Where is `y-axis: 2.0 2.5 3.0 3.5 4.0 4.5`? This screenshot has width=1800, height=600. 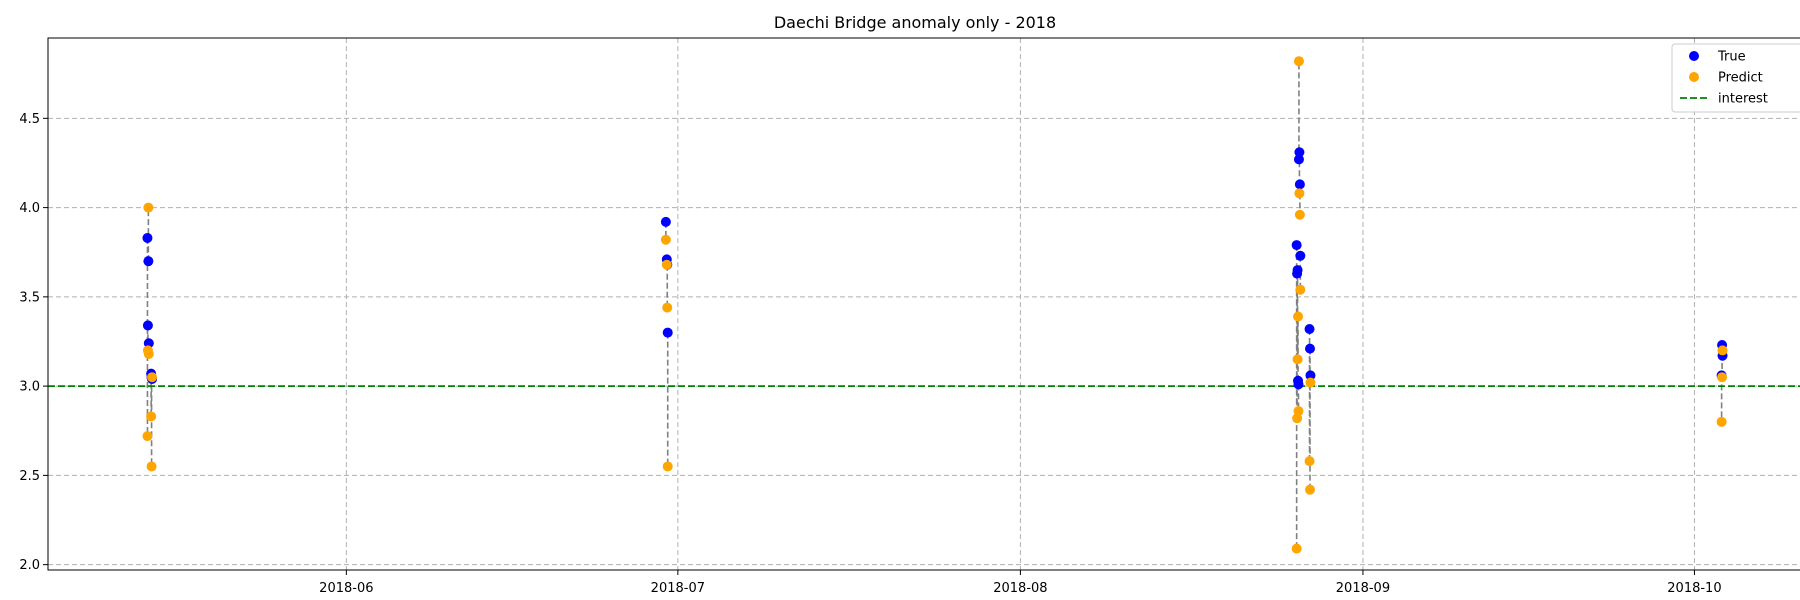 y-axis: 2.0 2.5 3.0 3.5 4.0 4.5 is located at coordinates (33, 342).